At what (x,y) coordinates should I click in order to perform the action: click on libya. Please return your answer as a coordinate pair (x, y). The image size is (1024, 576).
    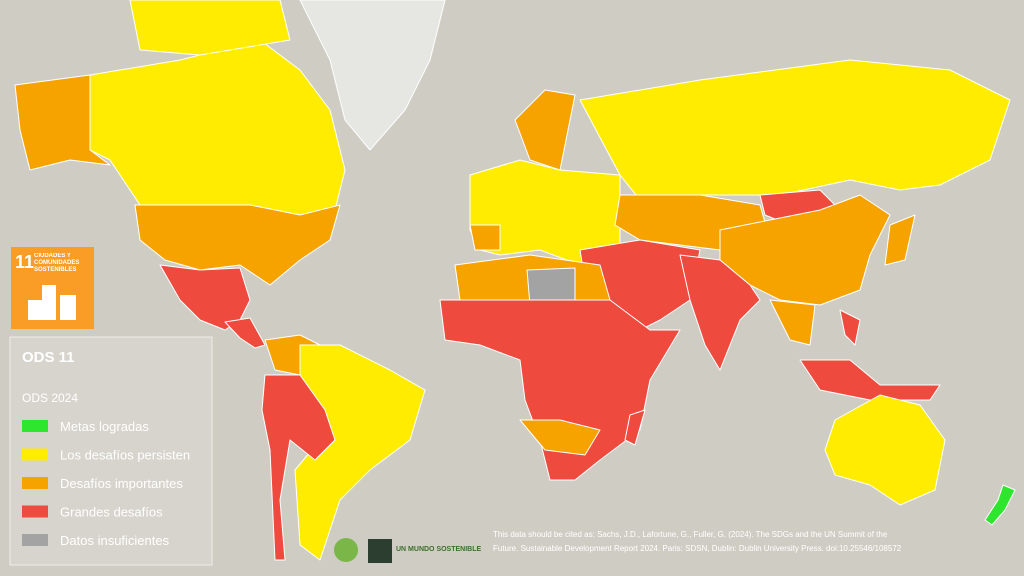
    Looking at the image, I should click on (551, 286).